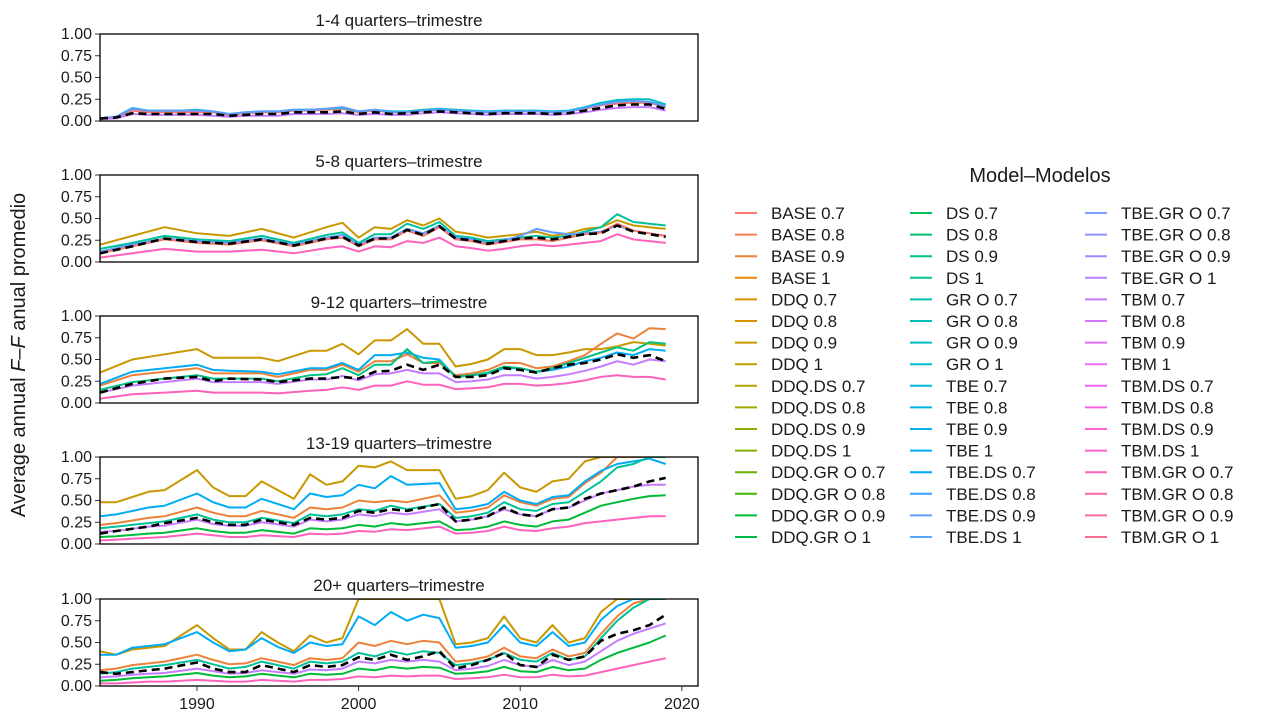 This screenshot has height=721, width=1269. What do you see at coordinates (1159, 494) in the screenshot?
I see `legend-item: TBM.GR O 0.8` at bounding box center [1159, 494].